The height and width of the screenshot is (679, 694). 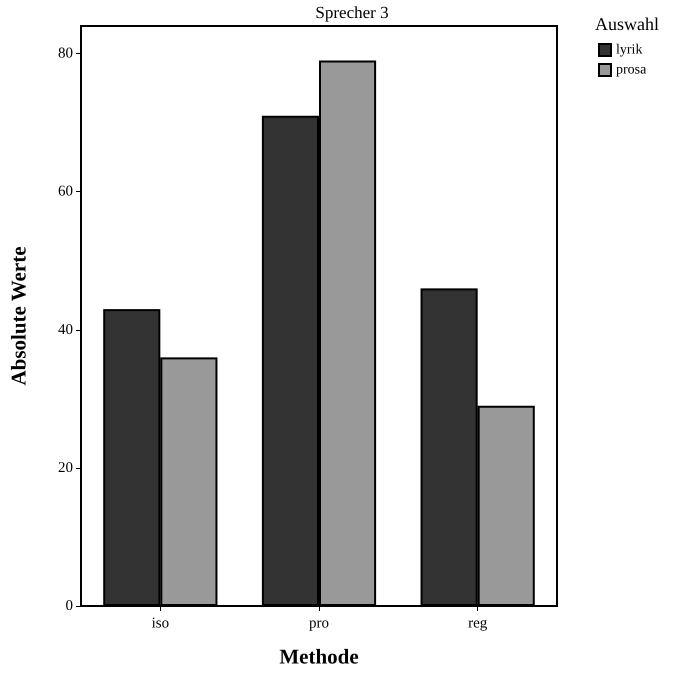 I want to click on y-tick-label: 20, so click(x=65, y=468).